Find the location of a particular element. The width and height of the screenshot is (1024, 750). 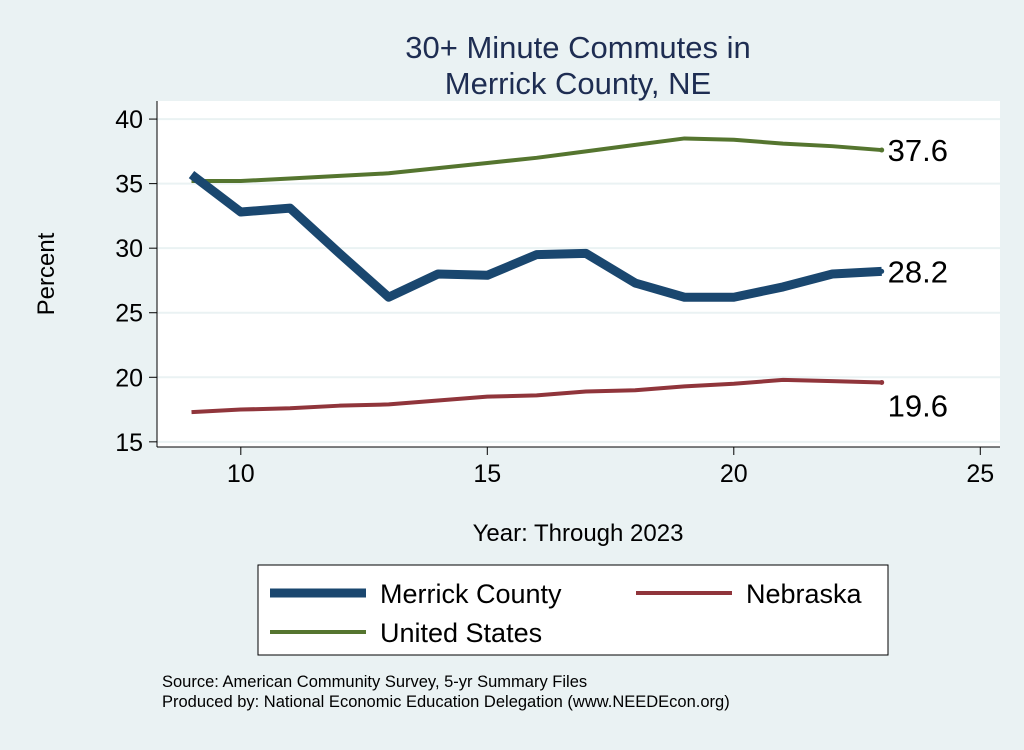

series-line-merrick-county is located at coordinates (535, 236).